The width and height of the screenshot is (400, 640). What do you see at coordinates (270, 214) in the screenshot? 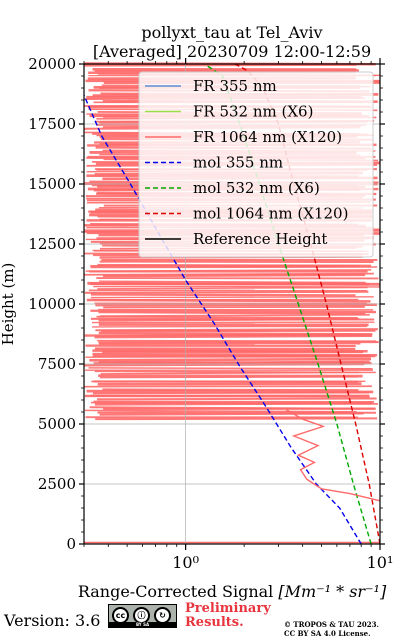
I see `legend-label: mol 1064 nm (X120)` at bounding box center [270, 214].